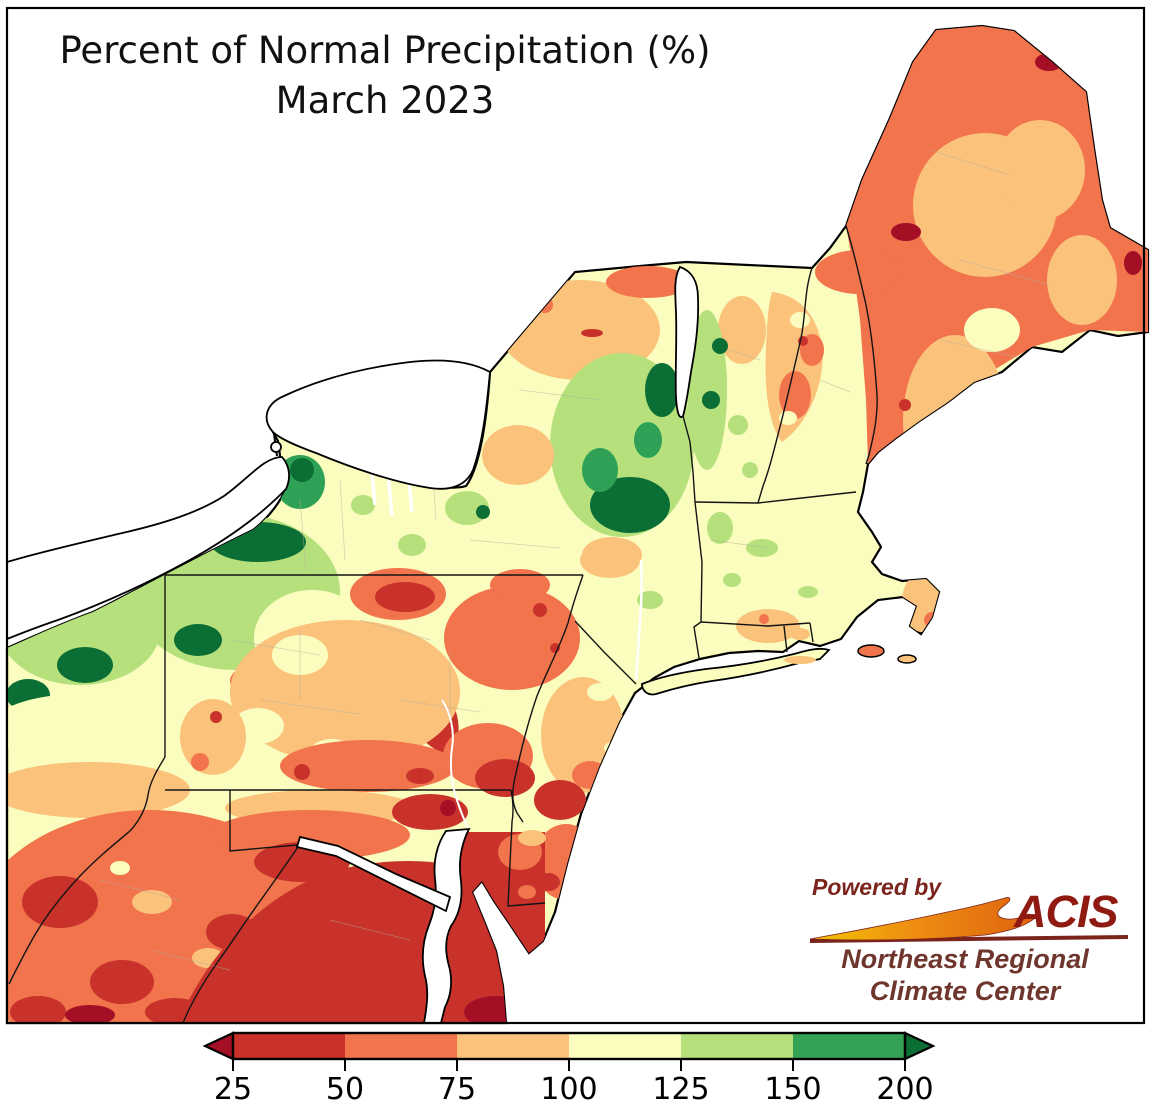 This screenshot has width=1151, height=1111. What do you see at coordinates (681, 1089) in the screenshot?
I see `colorbar-tick-label: 125` at bounding box center [681, 1089].